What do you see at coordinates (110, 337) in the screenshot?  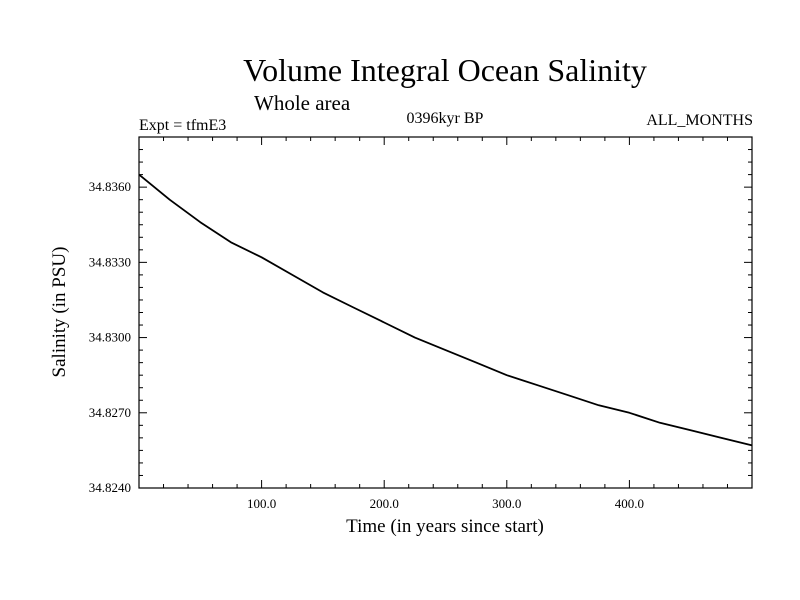 I see `y-tick-label: 34.8300` at bounding box center [110, 337].